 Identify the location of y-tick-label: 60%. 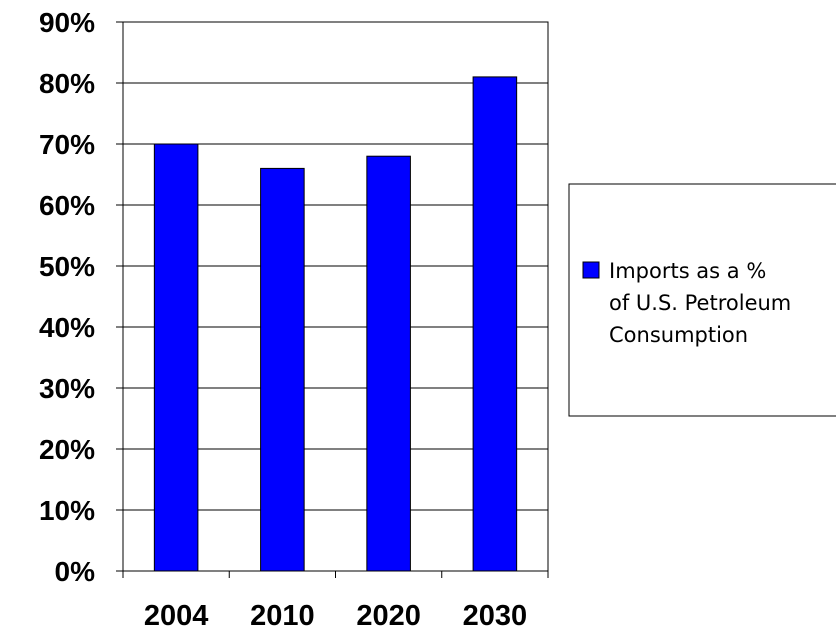
(67, 205).